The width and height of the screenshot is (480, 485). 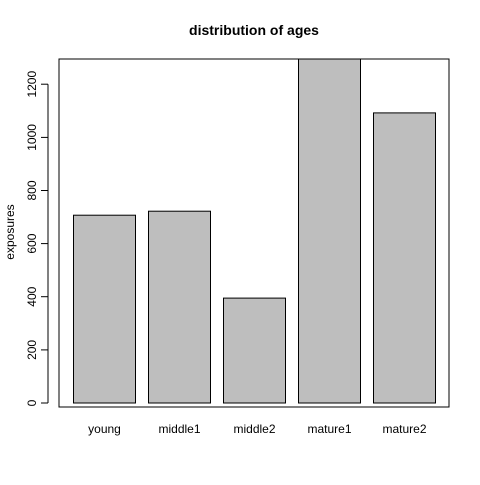 What do you see at coordinates (254, 350) in the screenshot?
I see `bar-middle2` at bounding box center [254, 350].